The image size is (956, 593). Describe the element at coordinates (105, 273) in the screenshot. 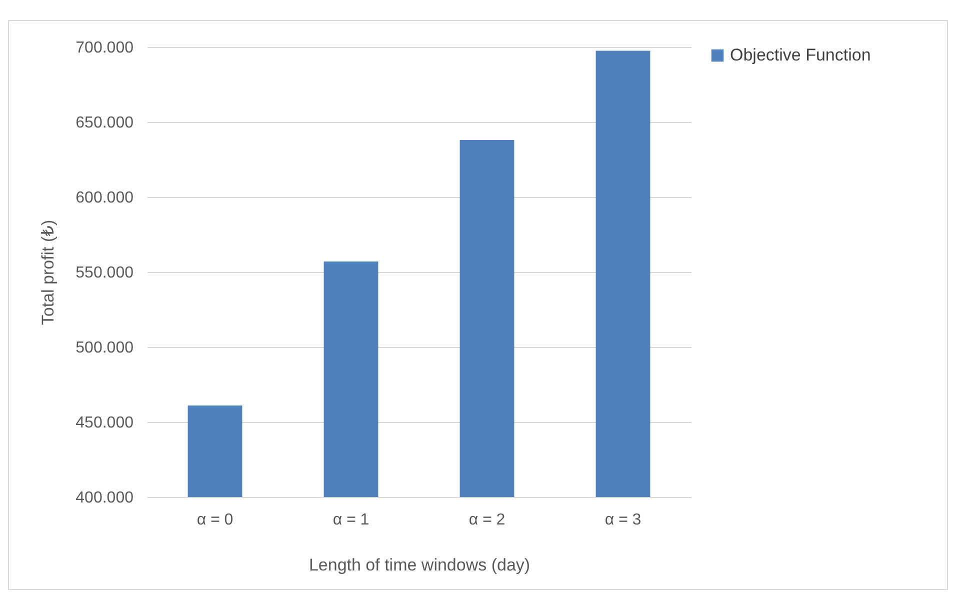

I see `y-tick-label: 550.000` at that location.